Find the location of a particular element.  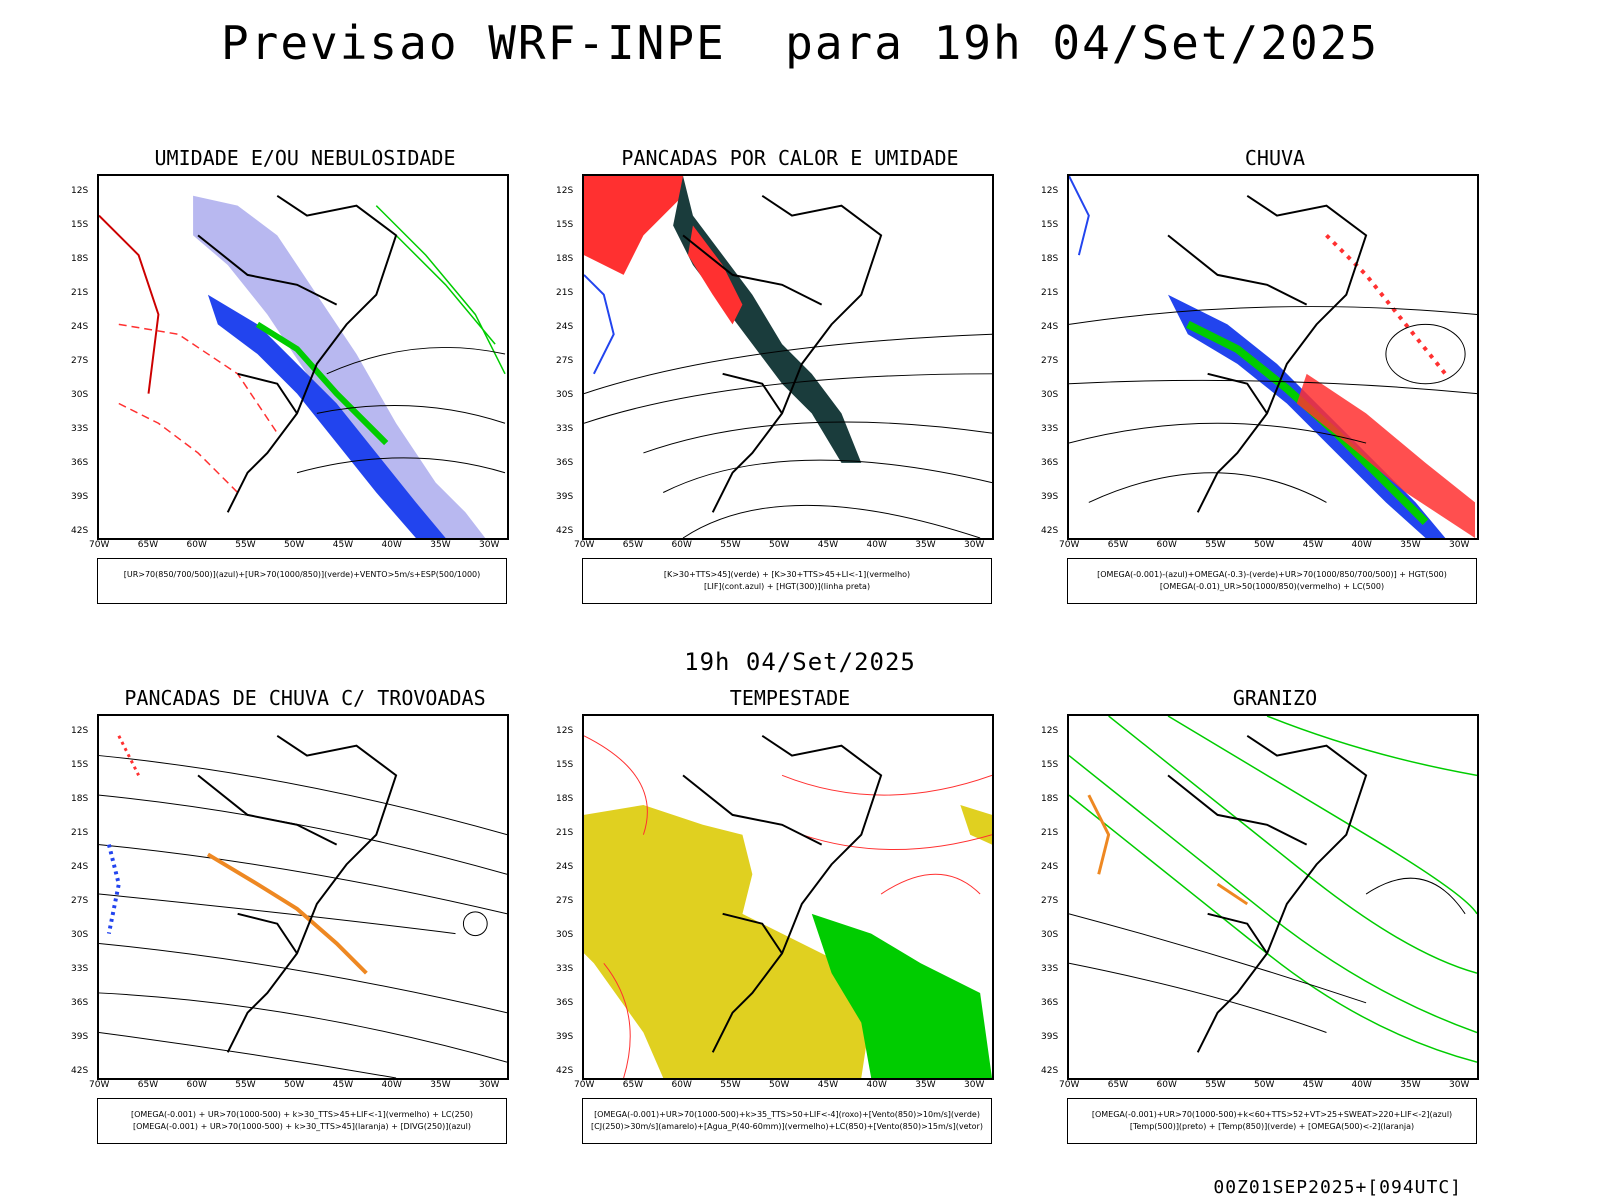

map-tempestade is located at coordinates (788, 897).